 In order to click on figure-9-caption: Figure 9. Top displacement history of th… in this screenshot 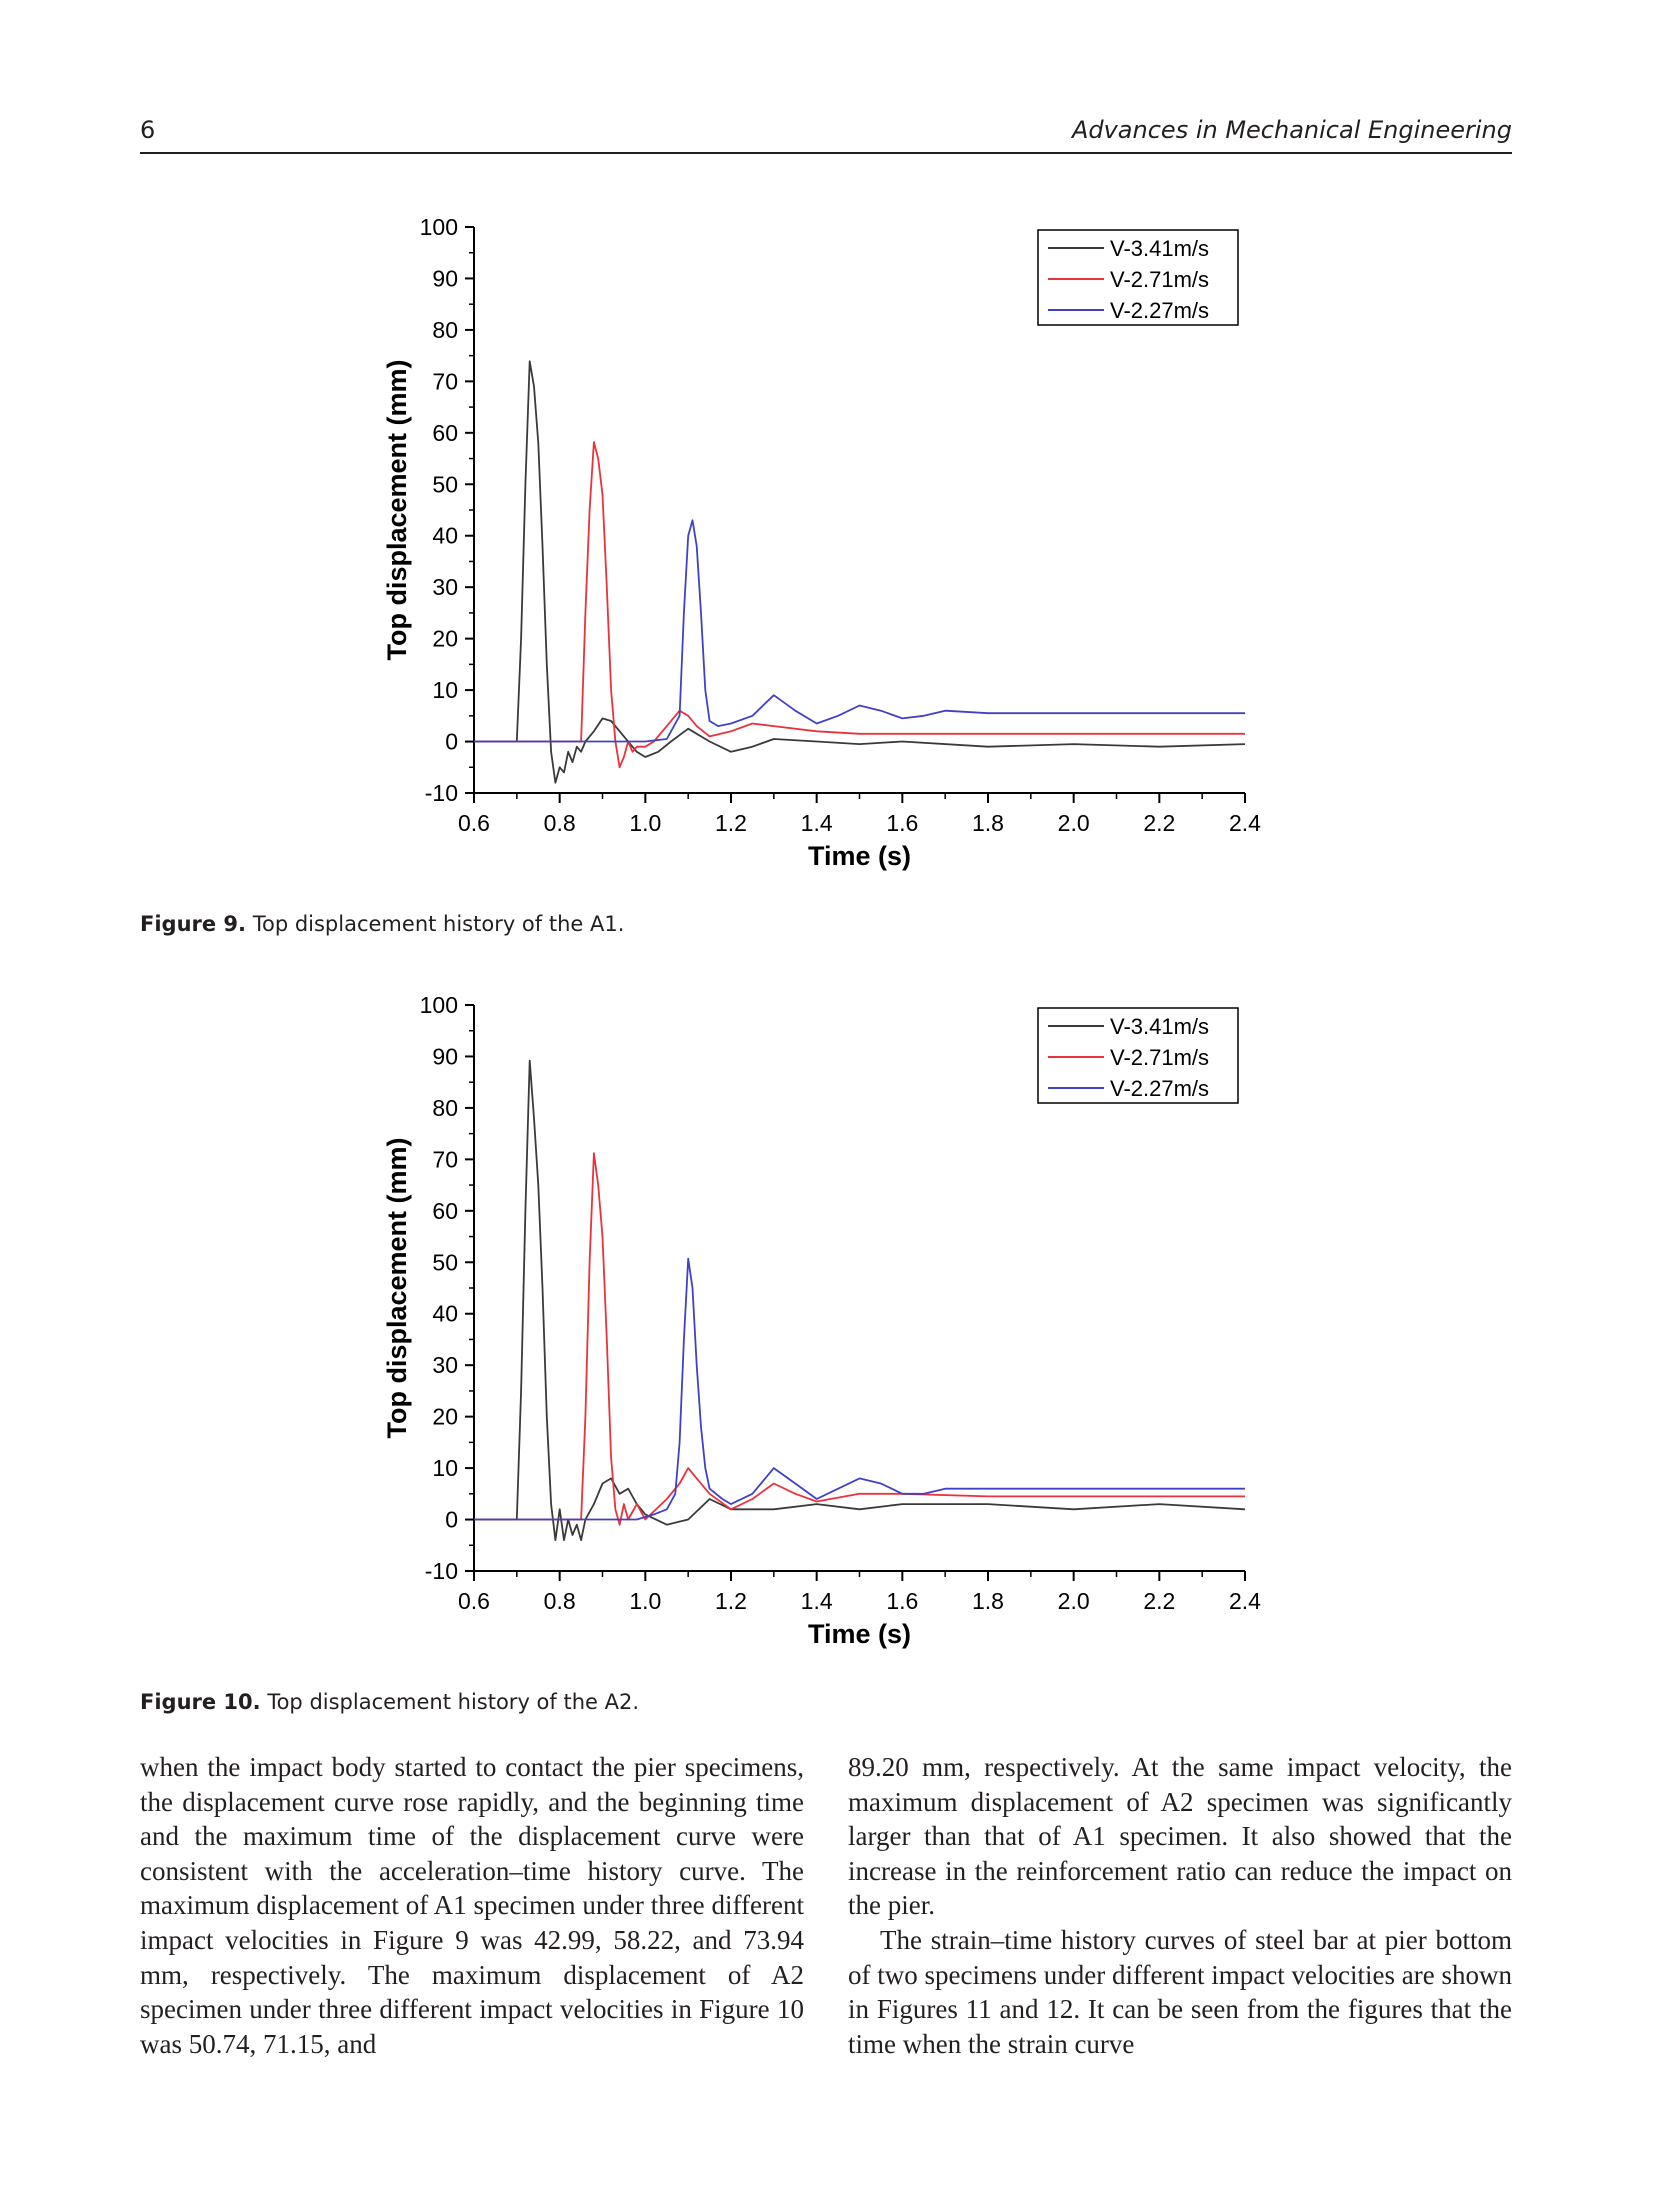, I will do `click(382, 924)`.